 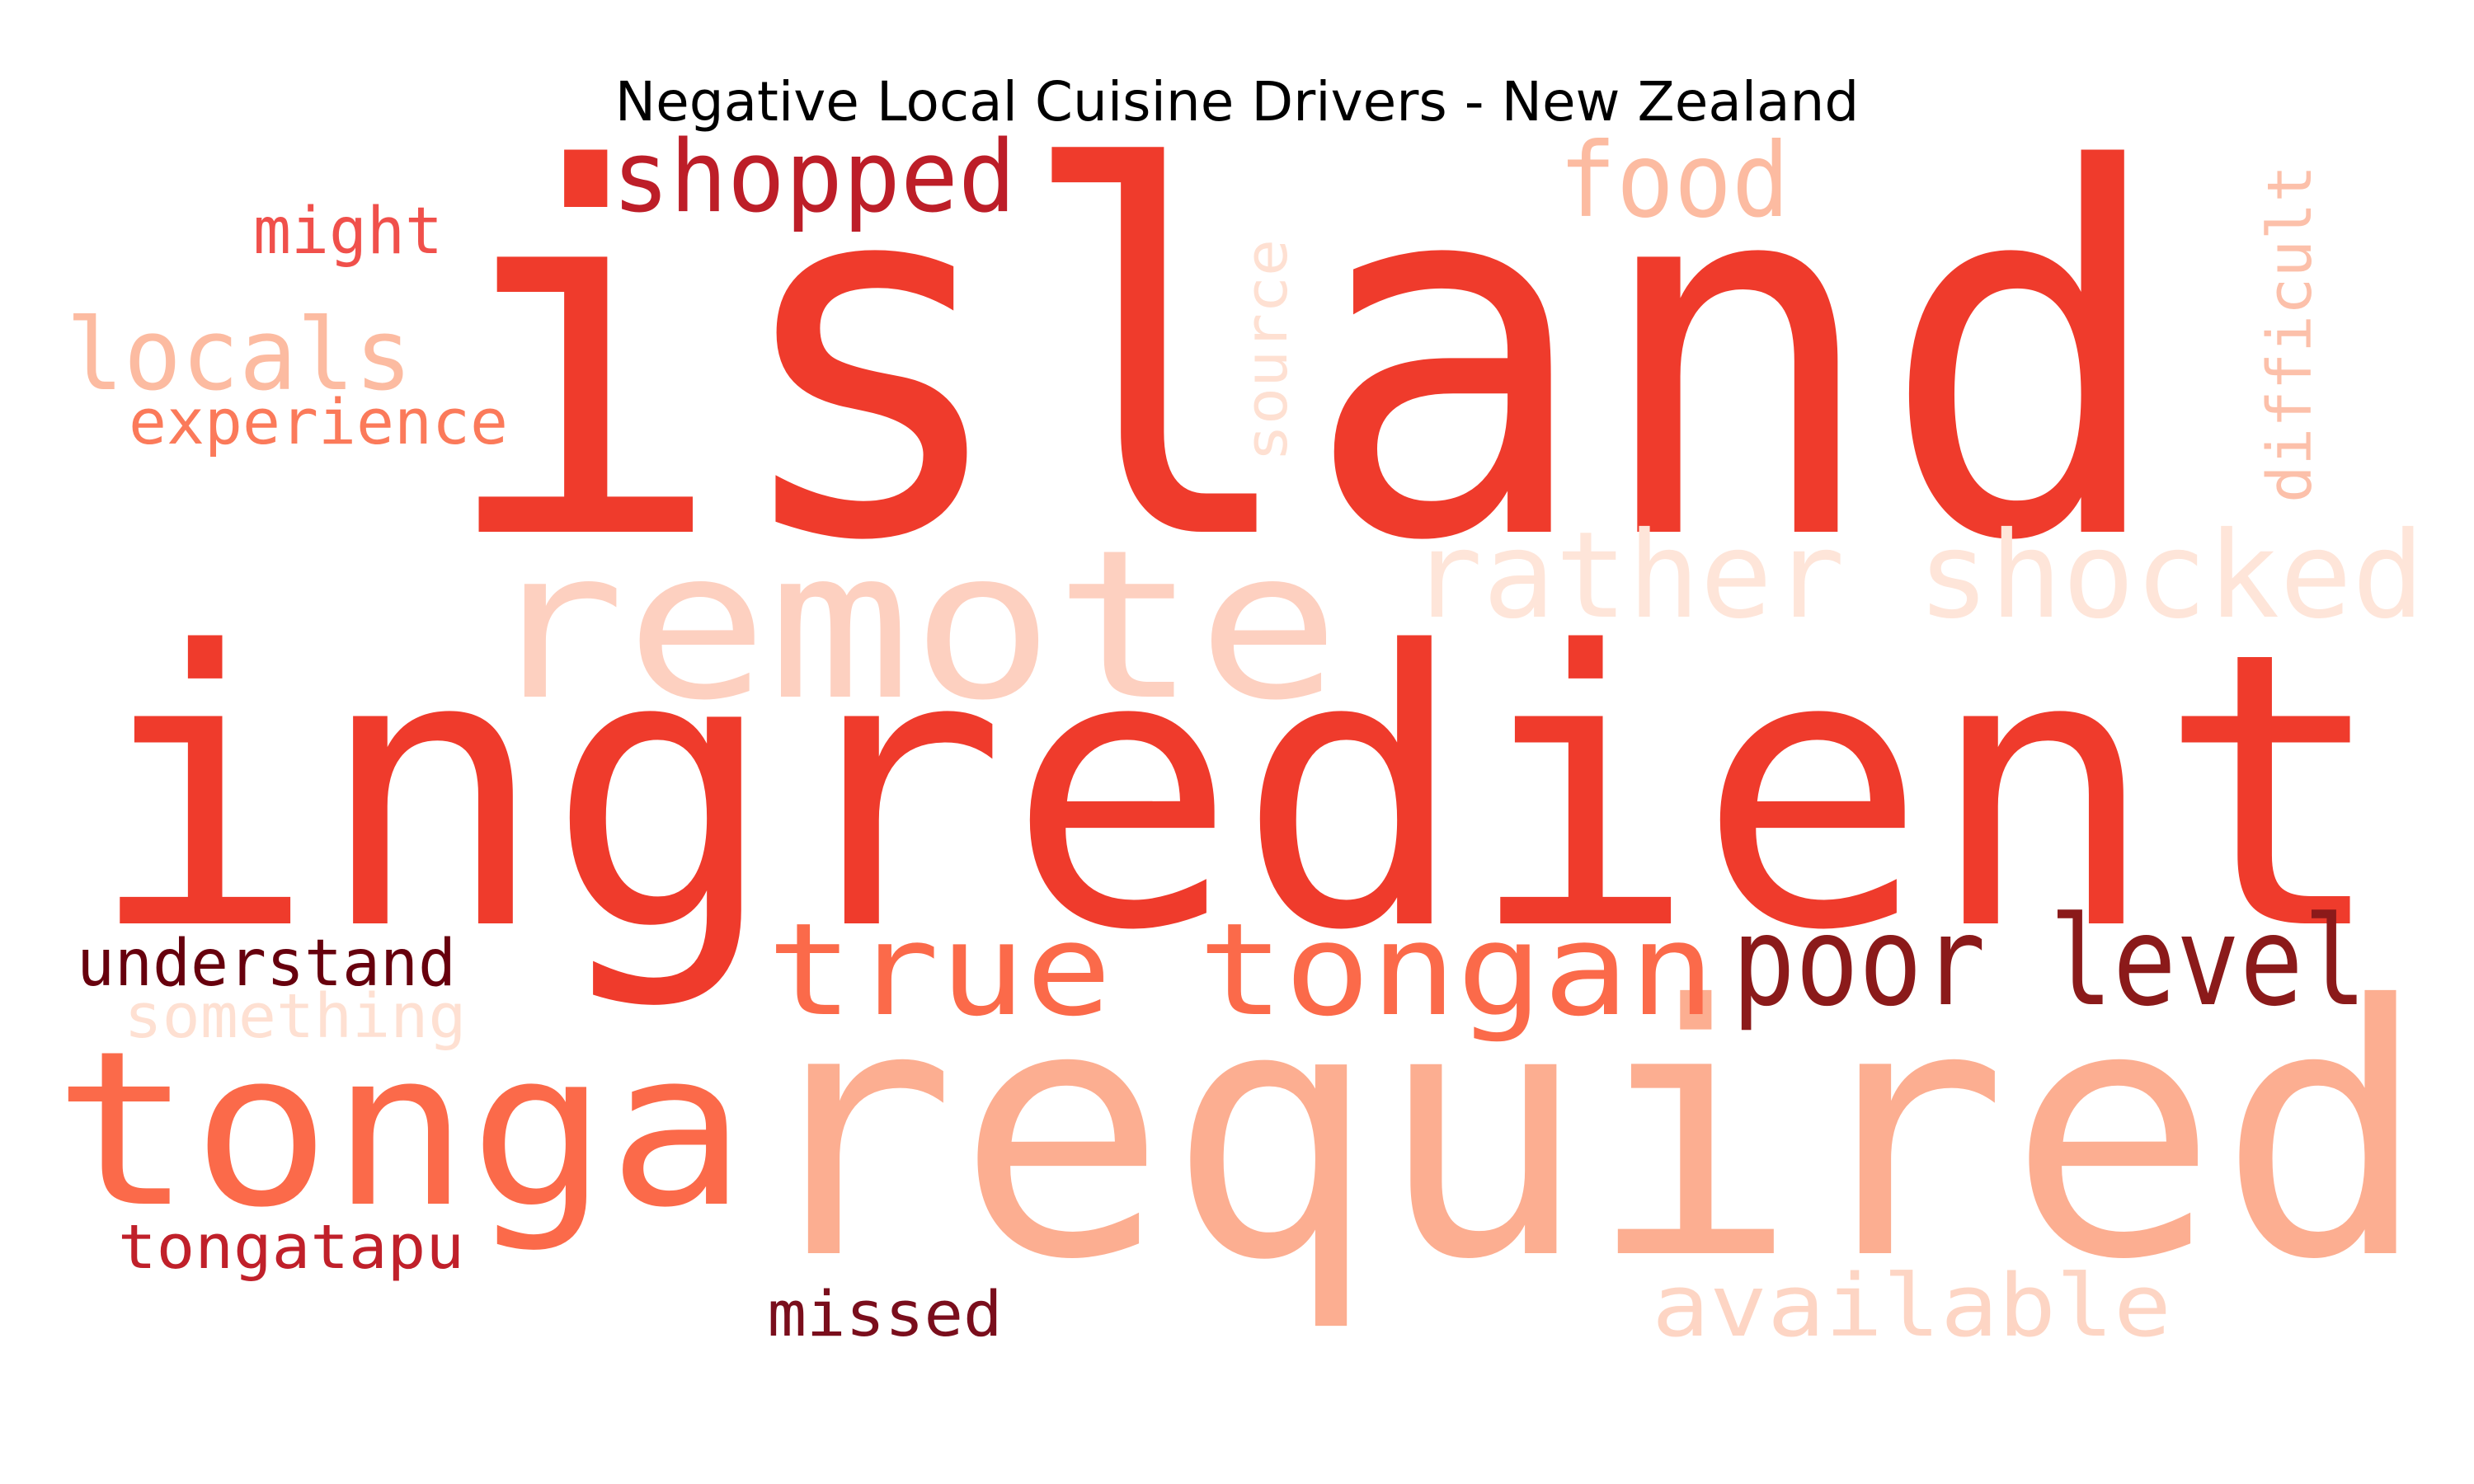 What do you see at coordinates (1674, 181) in the screenshot?
I see `word-food: food` at bounding box center [1674, 181].